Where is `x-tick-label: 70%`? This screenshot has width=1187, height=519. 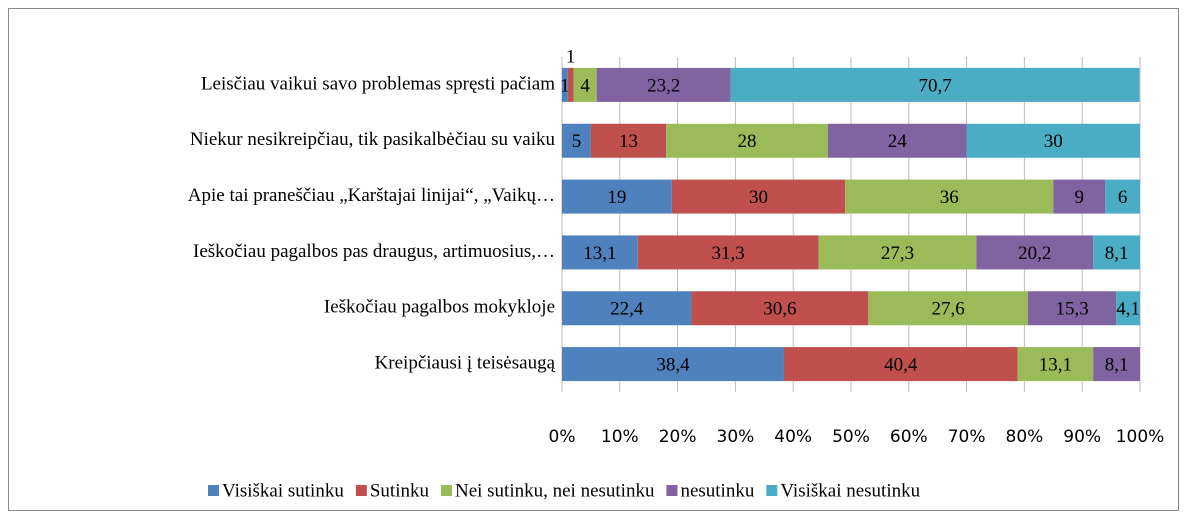 x-tick-label: 70% is located at coordinates (967, 437).